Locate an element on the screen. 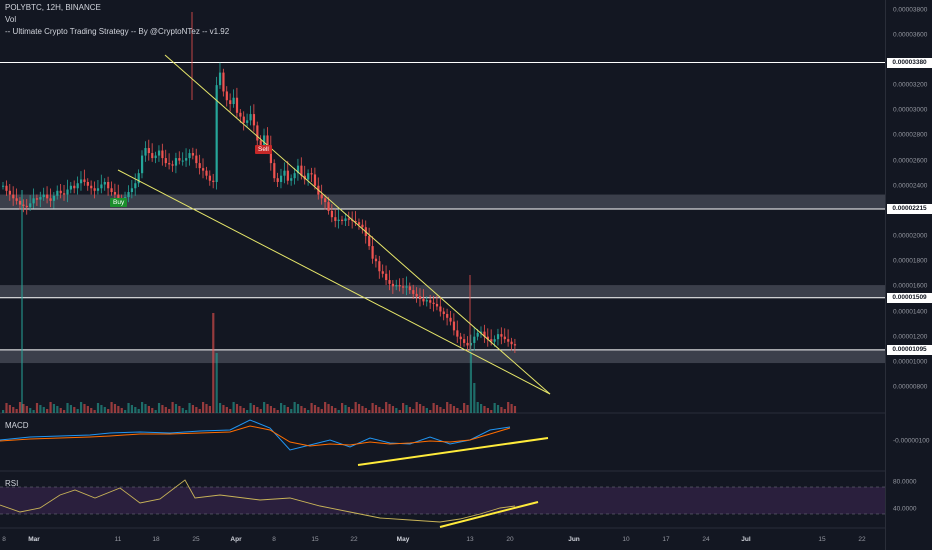 Image resolution: width=932 pixels, height=550 pixels. price-axis is located at coordinates (908, 275).